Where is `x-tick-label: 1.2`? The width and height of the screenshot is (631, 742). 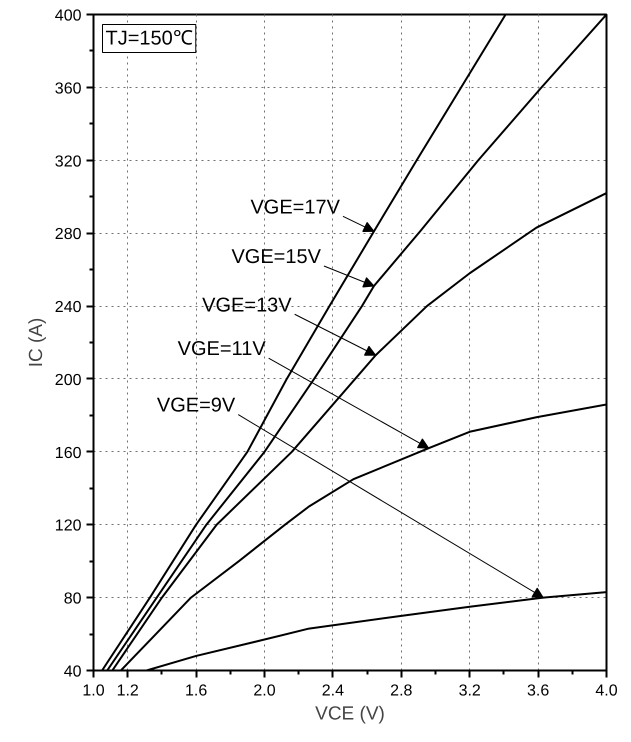 x-tick-label: 1.2 is located at coordinates (127, 691).